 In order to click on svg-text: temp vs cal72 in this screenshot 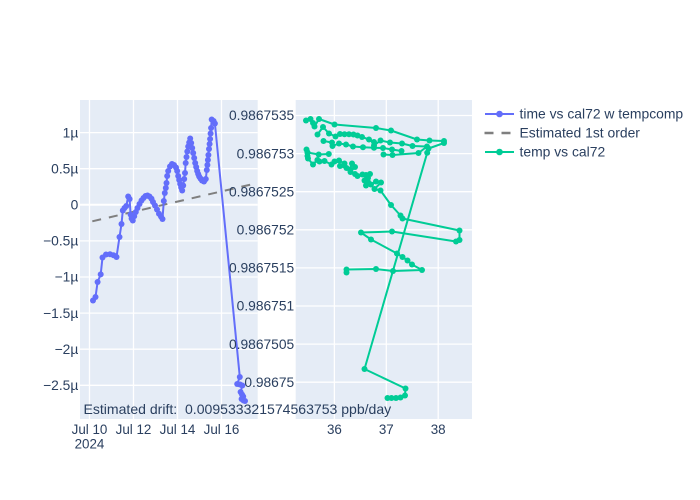, I will do `click(563, 152)`.